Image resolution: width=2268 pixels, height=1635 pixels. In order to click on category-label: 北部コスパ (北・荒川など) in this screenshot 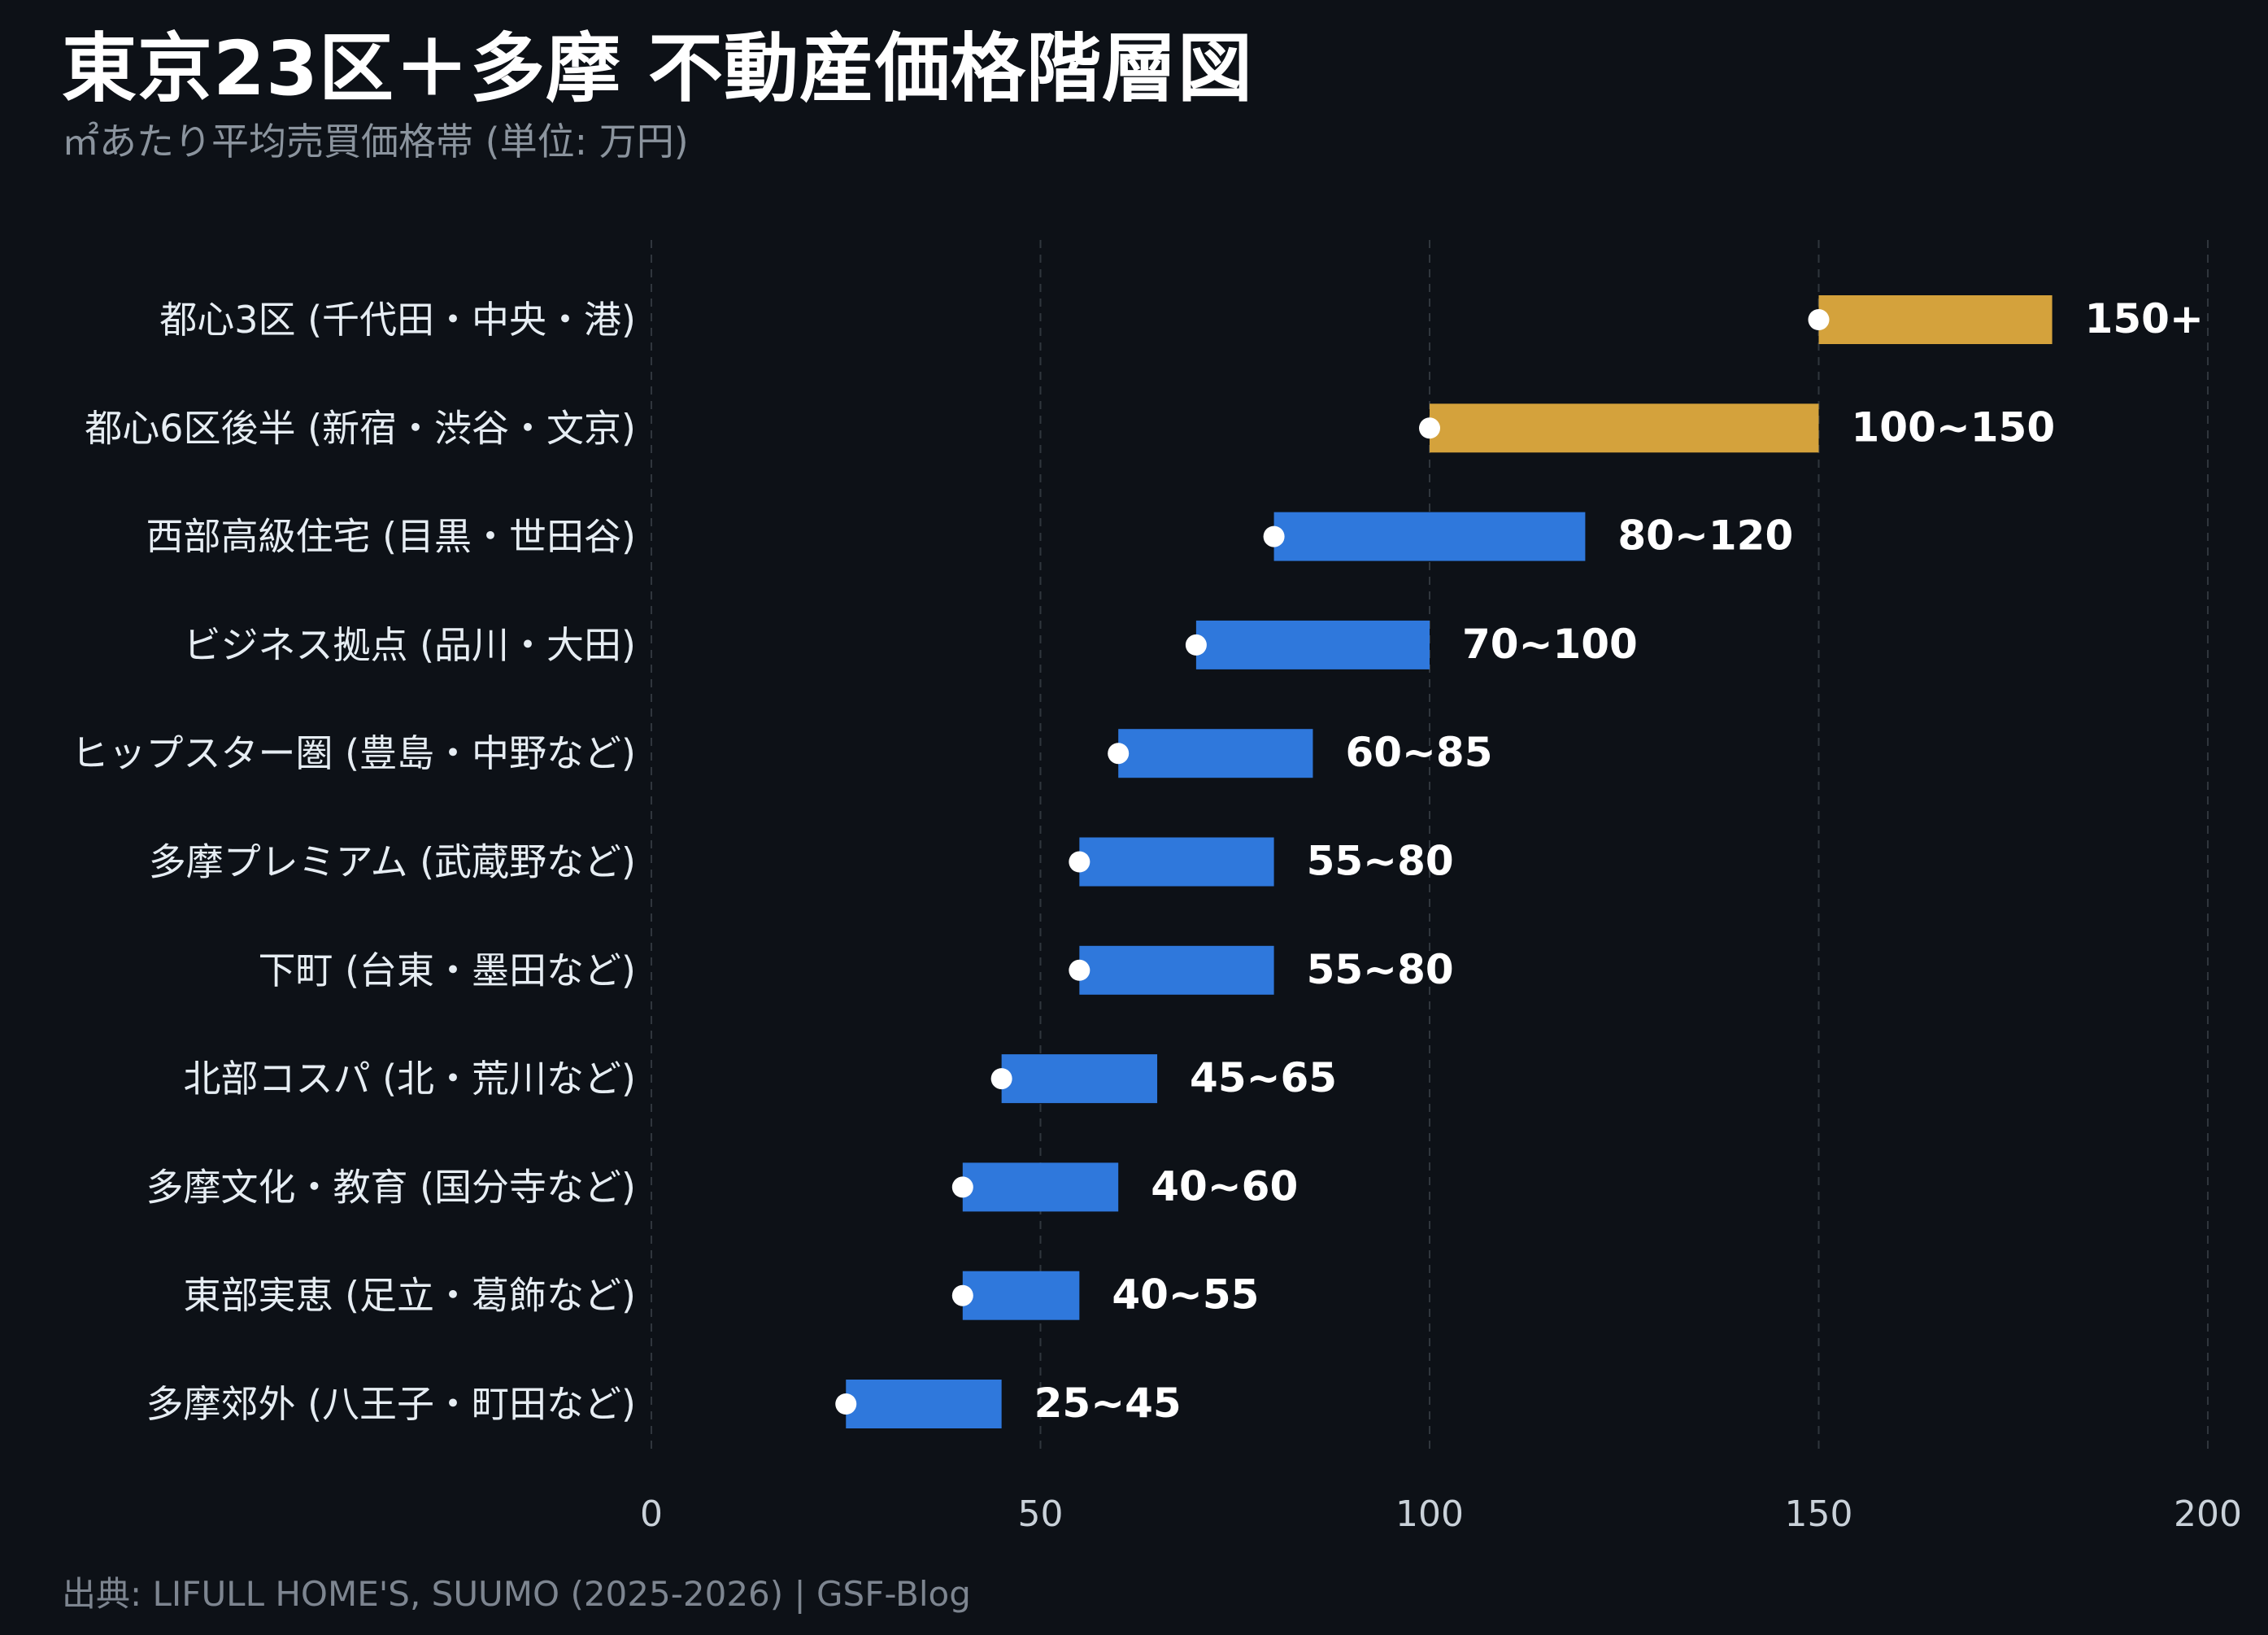, I will do `click(410, 1079)`.